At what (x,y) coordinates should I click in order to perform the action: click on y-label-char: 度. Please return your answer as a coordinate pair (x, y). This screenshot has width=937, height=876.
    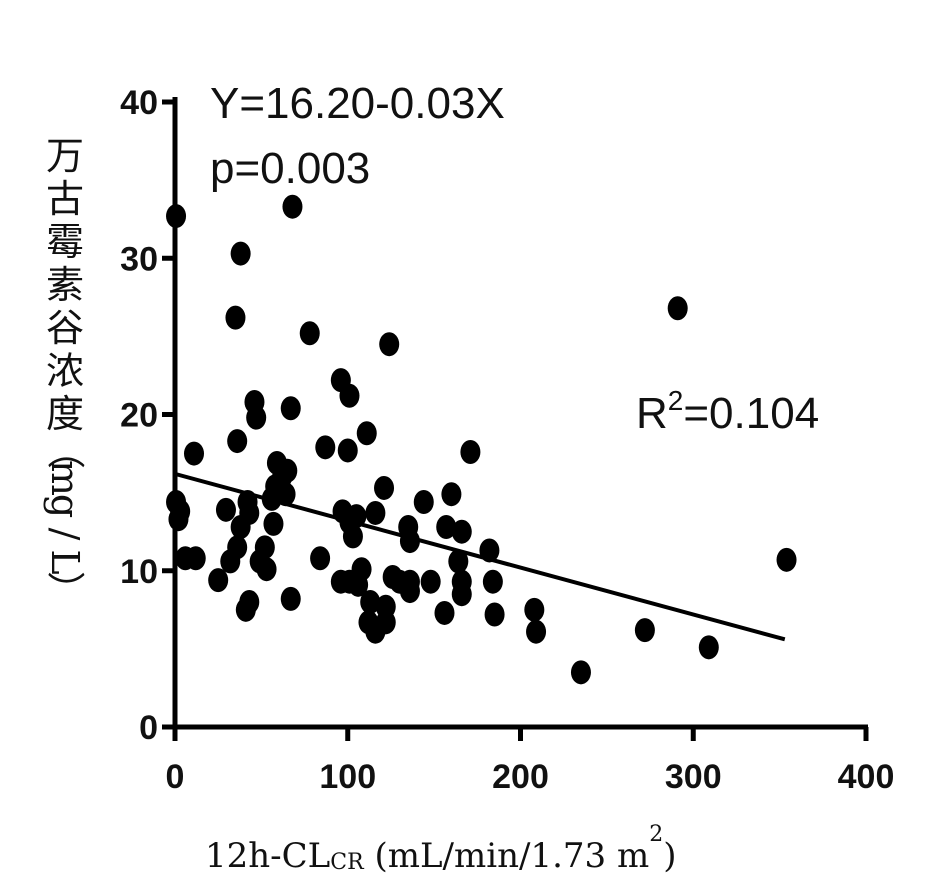
    Looking at the image, I should click on (64, 414).